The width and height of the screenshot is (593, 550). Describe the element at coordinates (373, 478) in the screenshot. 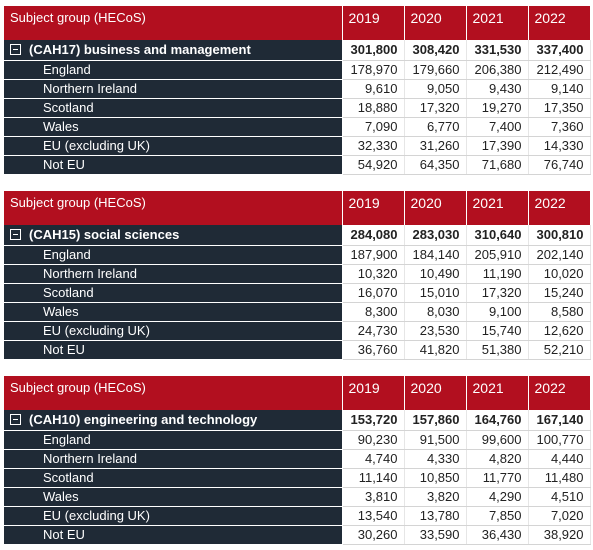

I see `value-cell: 11,140` at that location.